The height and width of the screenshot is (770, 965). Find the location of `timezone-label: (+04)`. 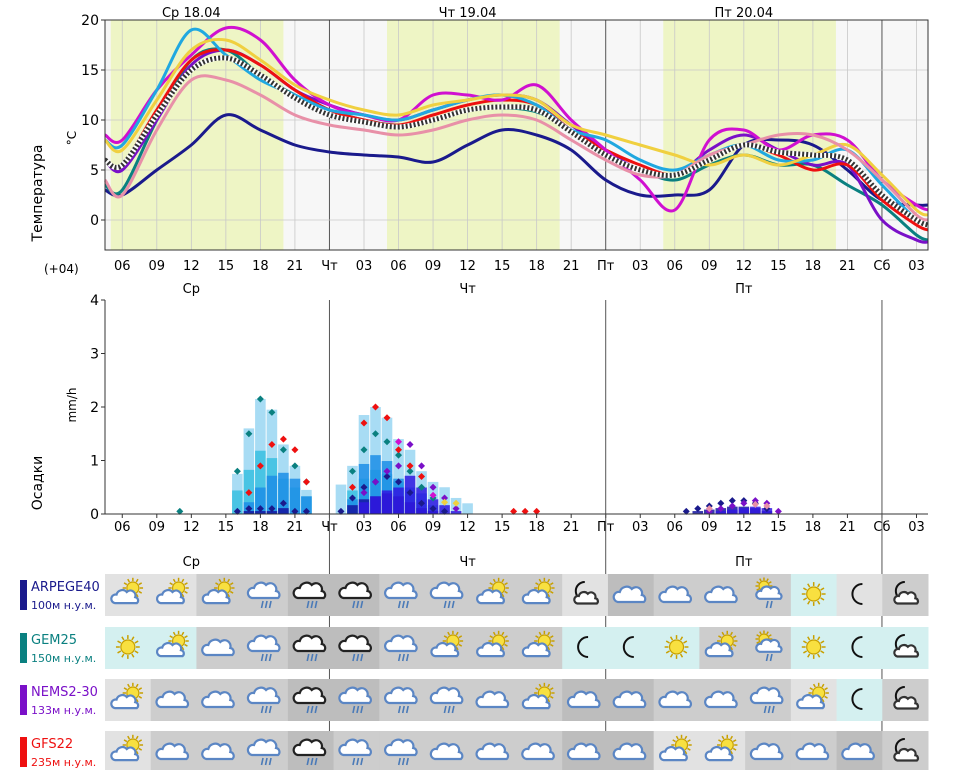

timezone-label: (+04) is located at coordinates (61, 269).